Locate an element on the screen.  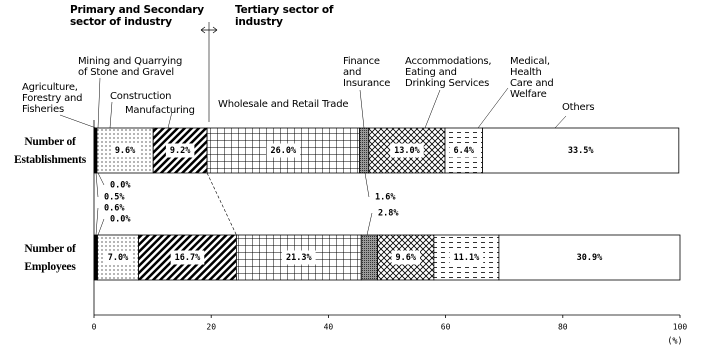
x-axis-label: (%) is located at coordinates (674, 342).